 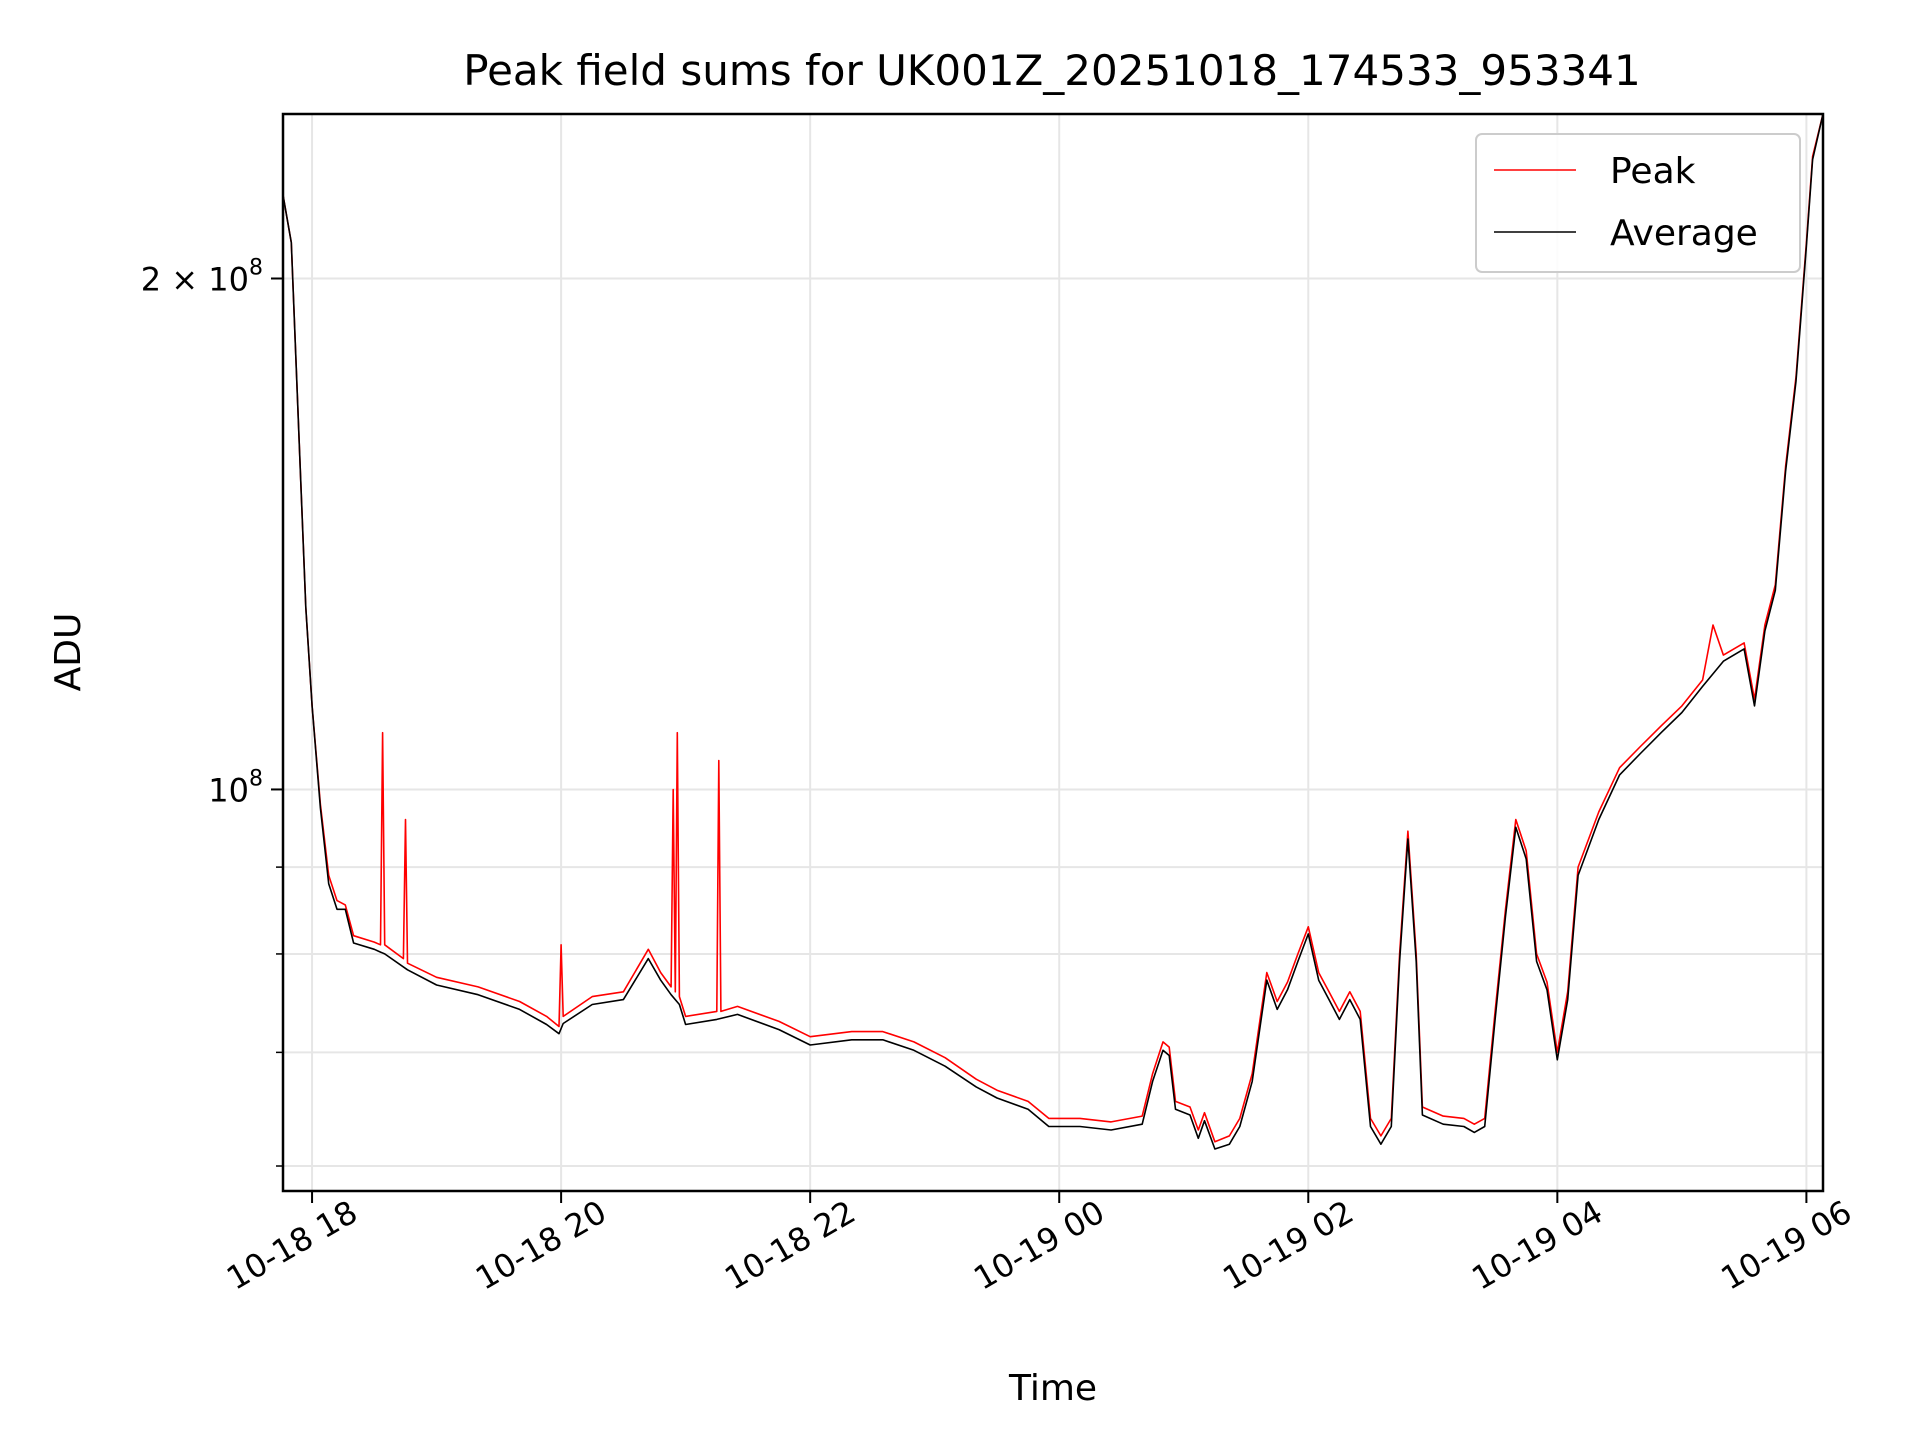 What do you see at coordinates (1653, 171) in the screenshot?
I see `legend-peak-label: Peak` at bounding box center [1653, 171].